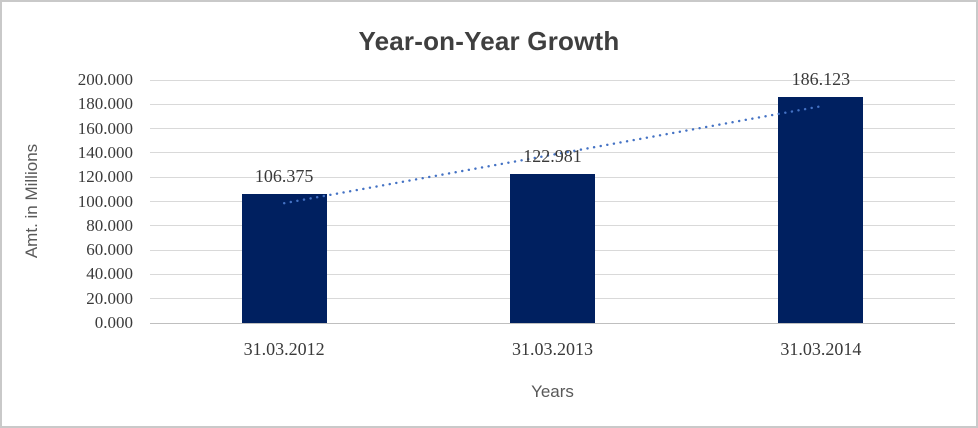 The width and height of the screenshot is (978, 428). Describe the element at coordinates (105, 104) in the screenshot. I see `y-tick-label: 180.000` at that location.